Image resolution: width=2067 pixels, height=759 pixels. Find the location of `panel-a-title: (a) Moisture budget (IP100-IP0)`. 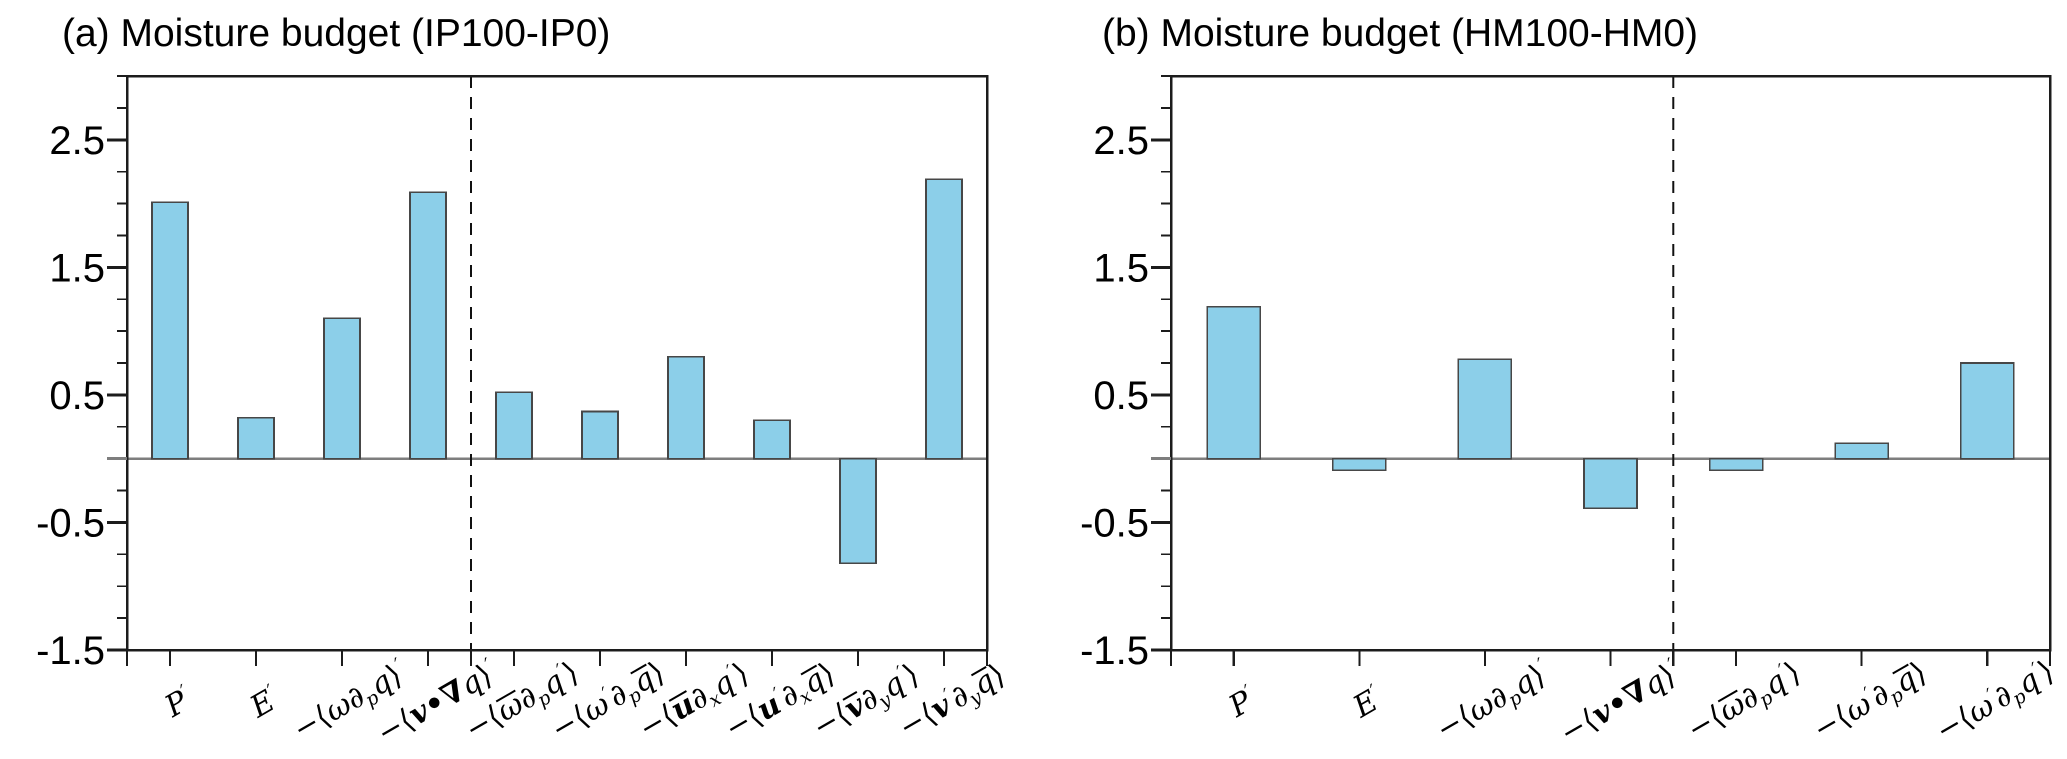

panel-a-title: (a) Moisture budget (IP100-IP0) is located at coordinates (336, 33).